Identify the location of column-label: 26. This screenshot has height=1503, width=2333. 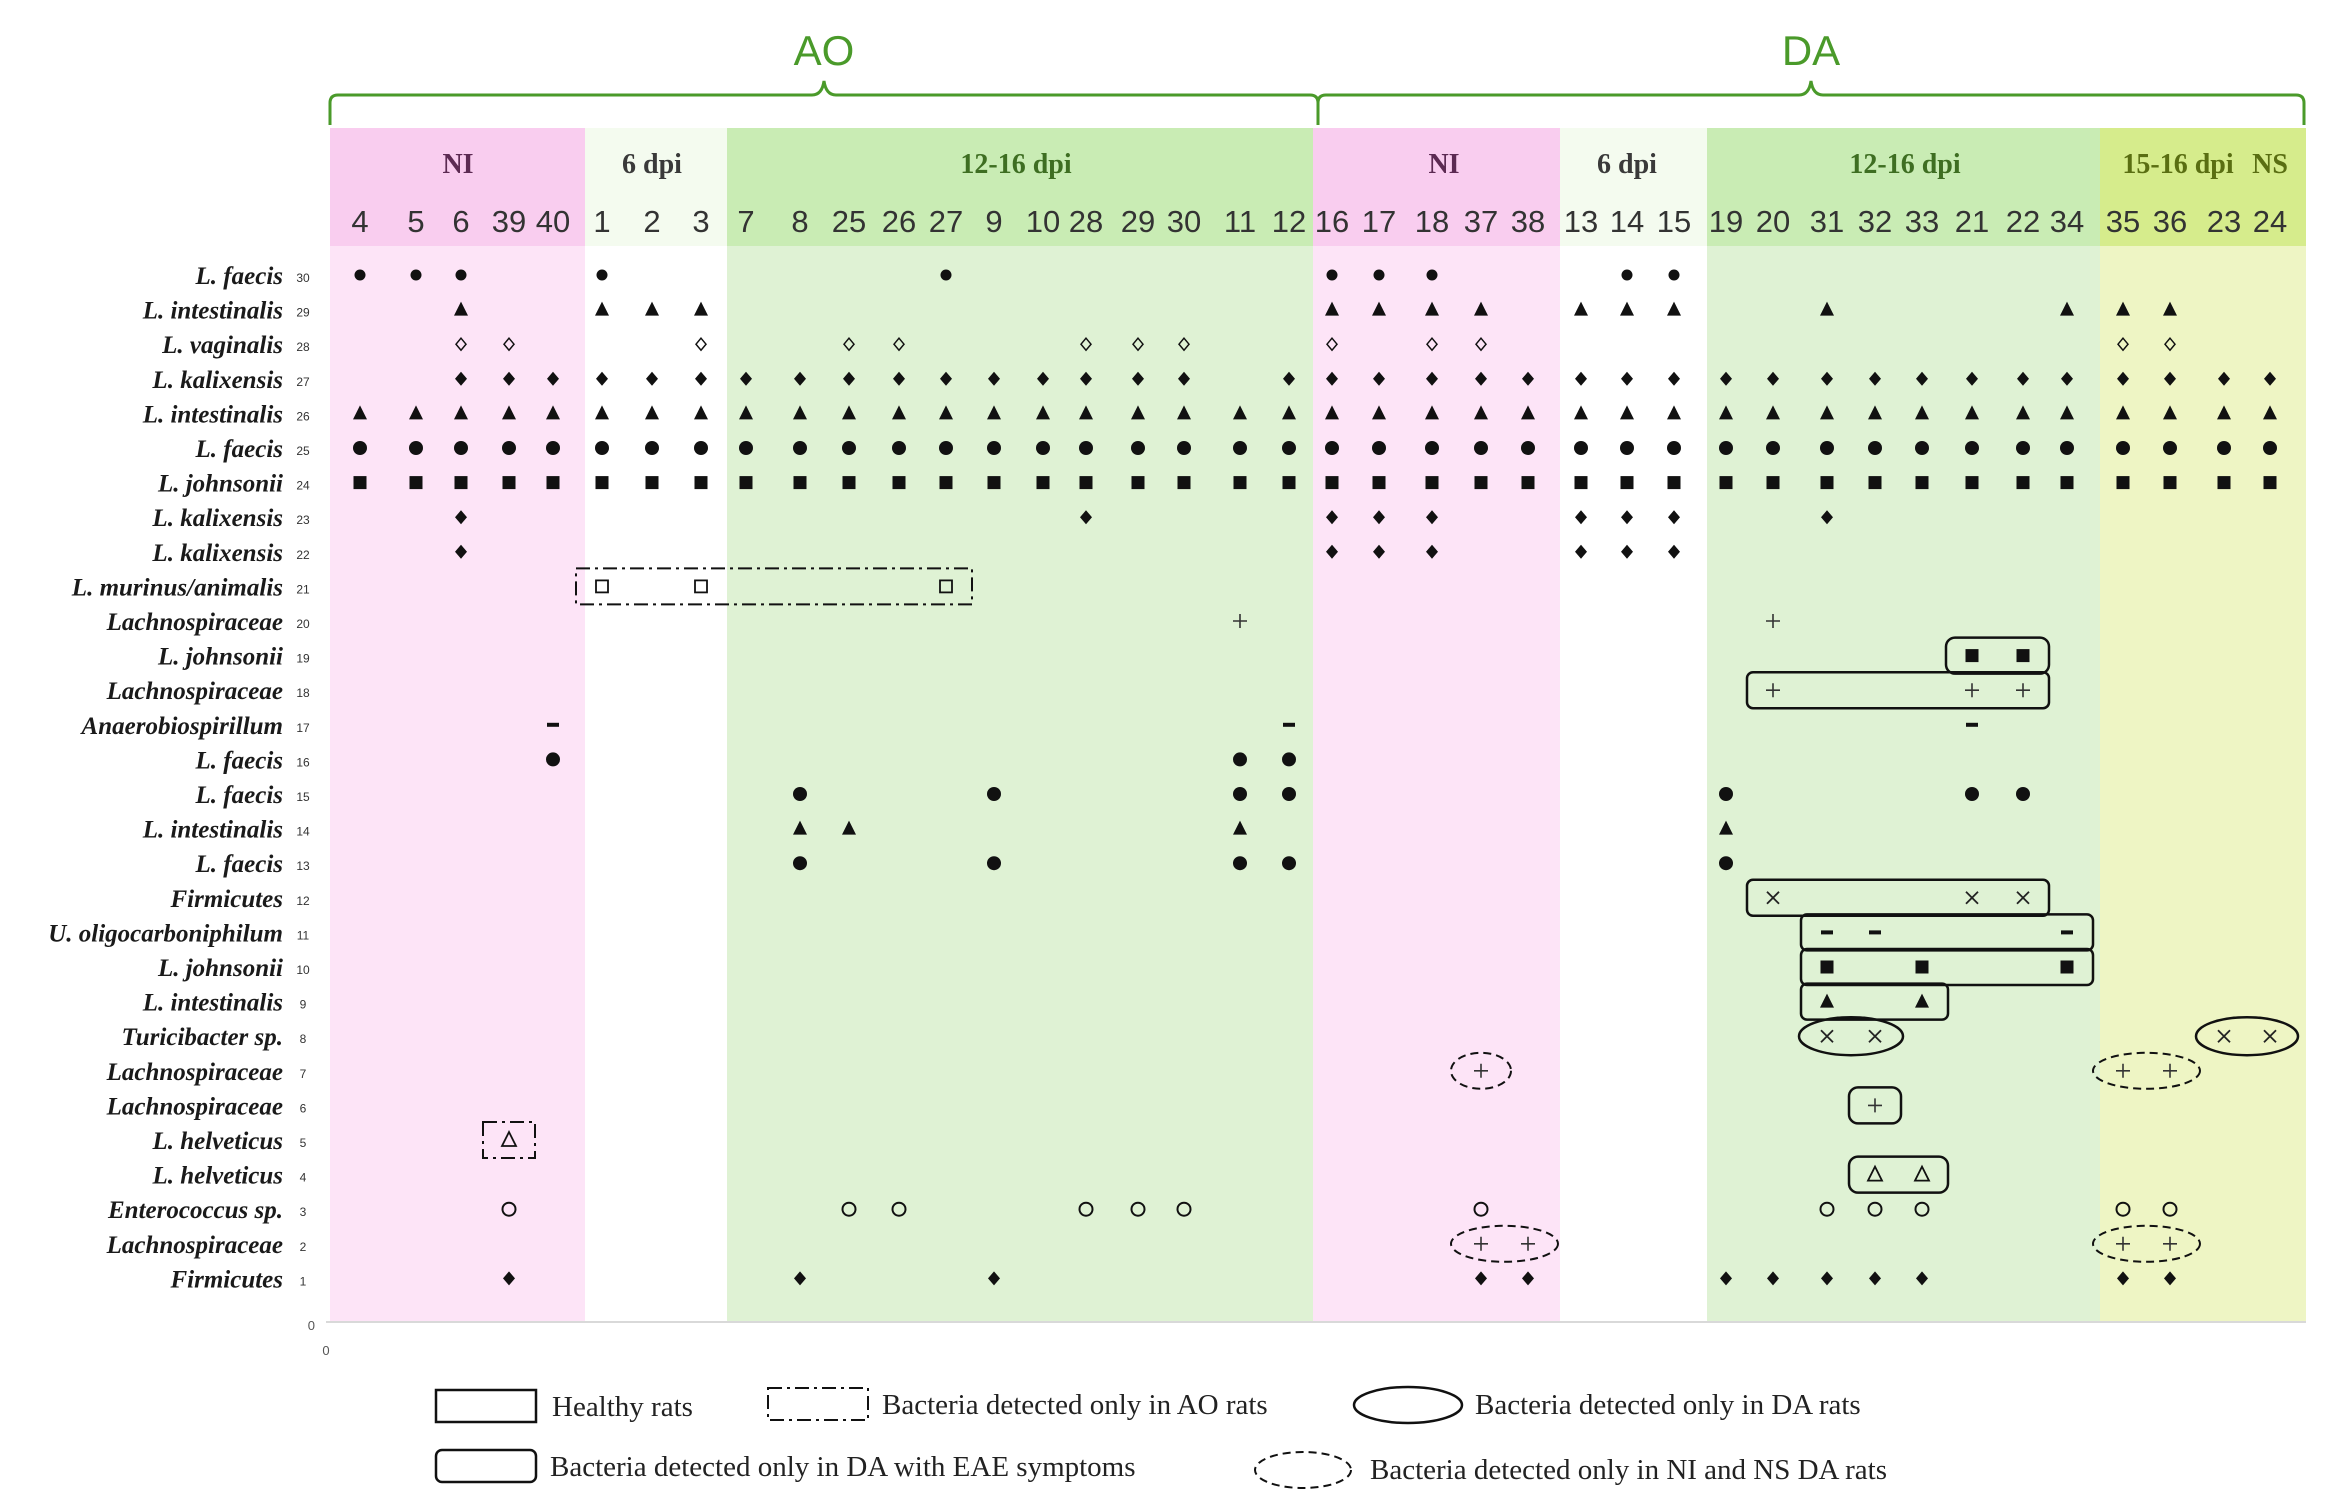
(899, 221).